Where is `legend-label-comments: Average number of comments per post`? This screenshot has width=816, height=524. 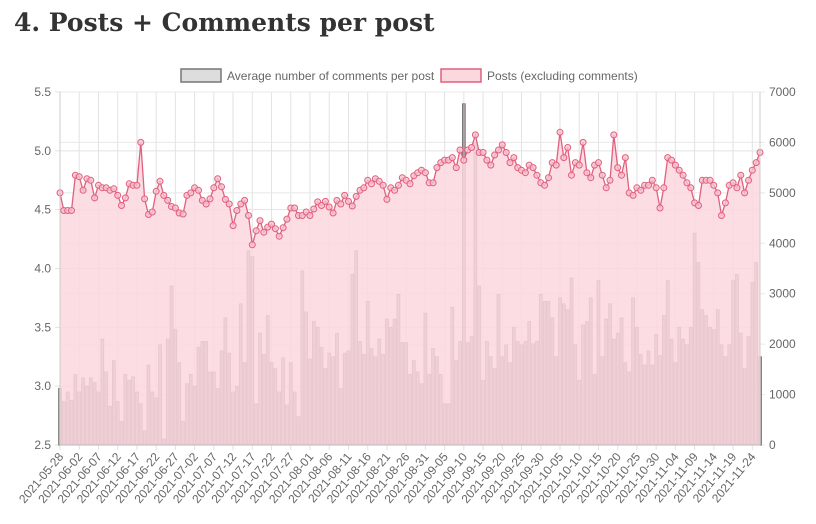 legend-label-comments: Average number of comments per post is located at coordinates (331, 76).